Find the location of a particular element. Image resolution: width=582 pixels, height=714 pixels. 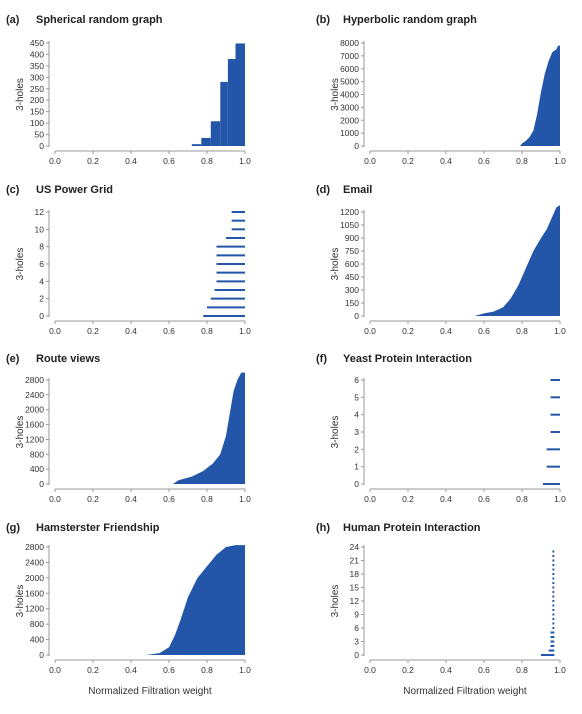

chart-title: Spherical random graph is located at coordinates (99, 20).